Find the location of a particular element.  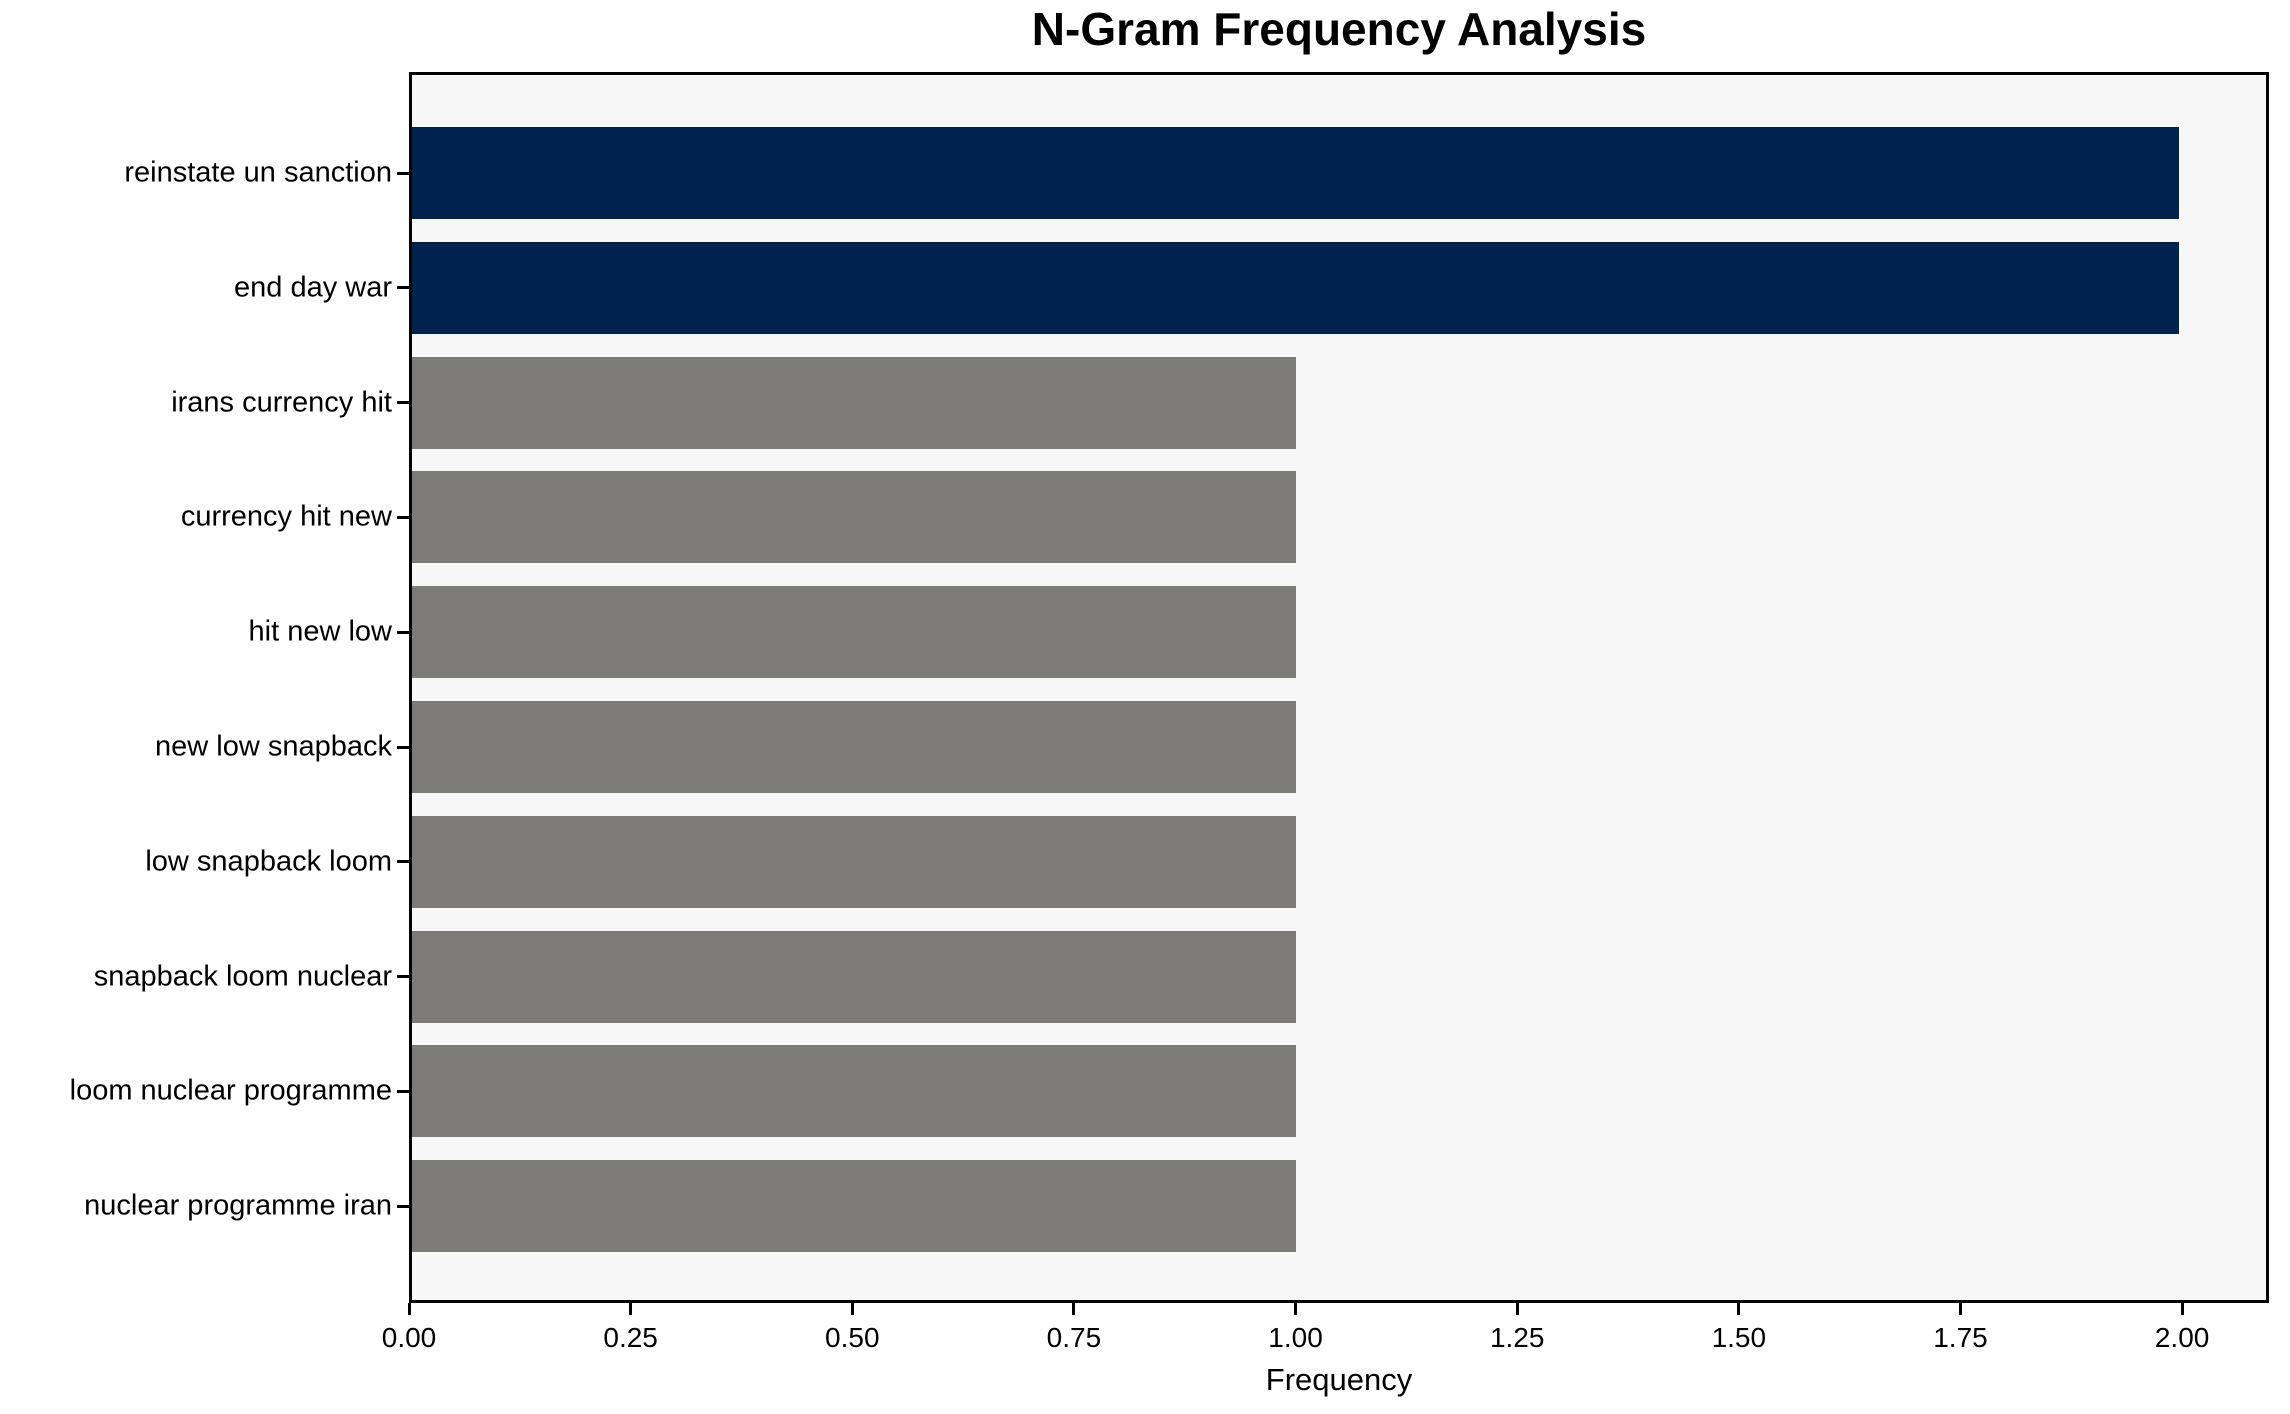

y-tick-label: new low snapback is located at coordinates (273, 746).